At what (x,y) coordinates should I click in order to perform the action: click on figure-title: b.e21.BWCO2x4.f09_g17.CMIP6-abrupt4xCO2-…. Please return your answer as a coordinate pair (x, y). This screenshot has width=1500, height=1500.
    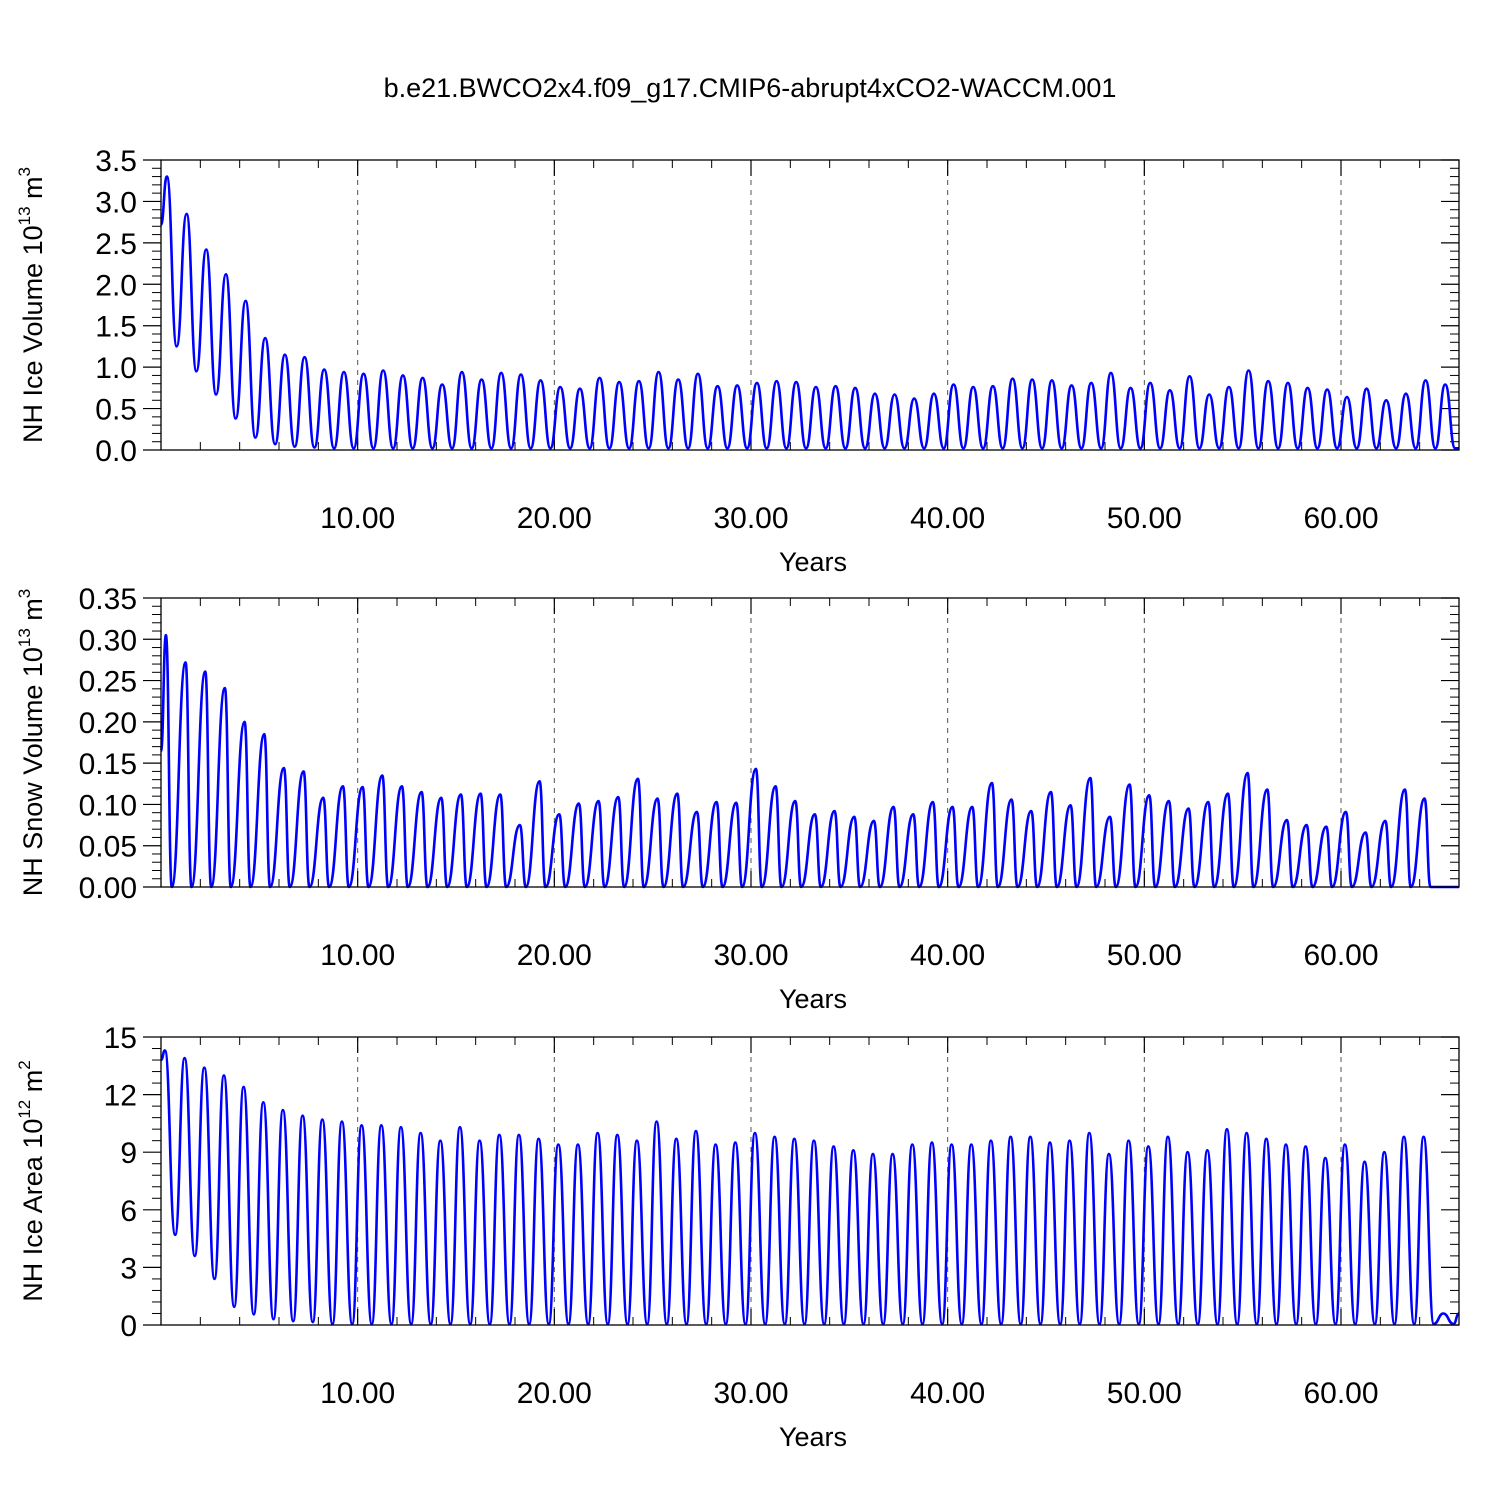
    Looking at the image, I should click on (750, 88).